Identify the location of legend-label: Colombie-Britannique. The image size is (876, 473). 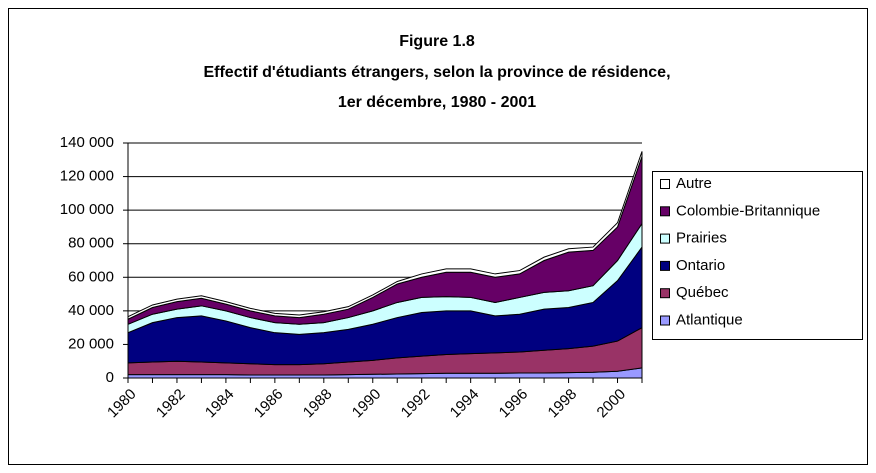
(748, 210).